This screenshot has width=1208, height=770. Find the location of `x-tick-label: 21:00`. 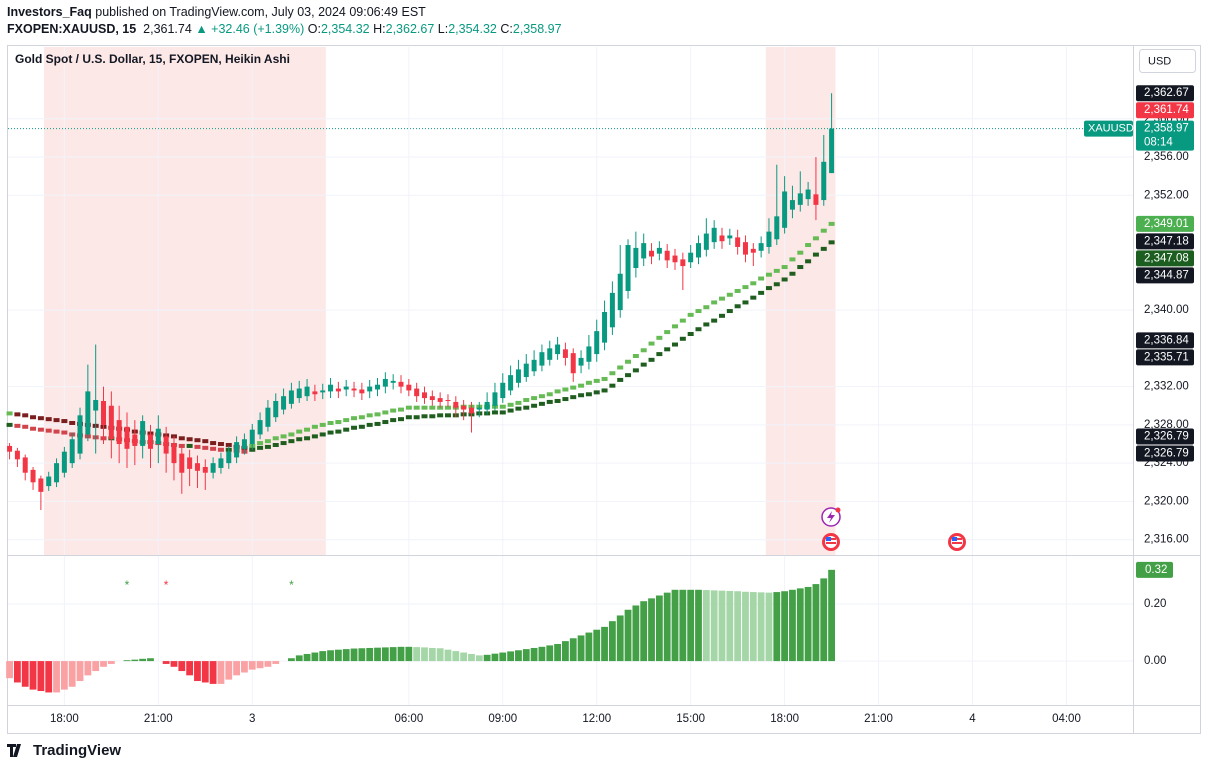

x-tick-label: 21:00 is located at coordinates (158, 719).